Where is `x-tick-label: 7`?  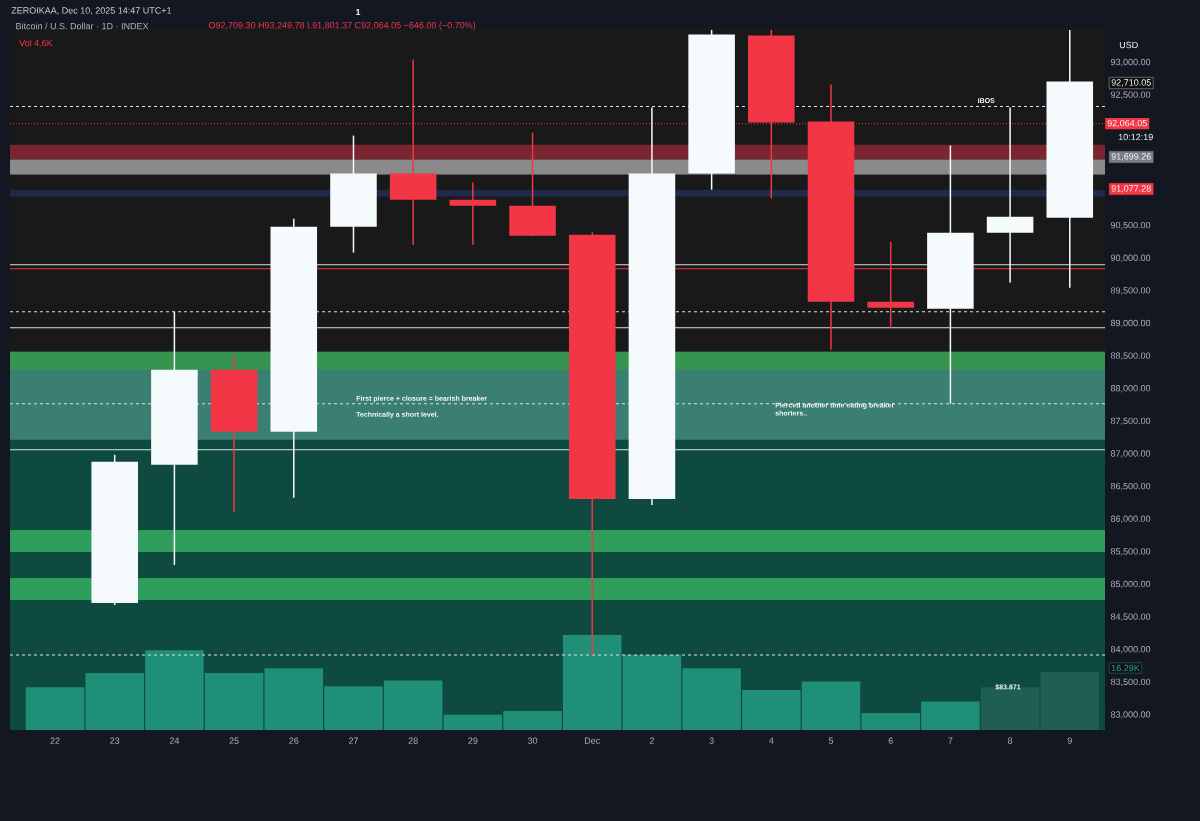 x-tick-label: 7 is located at coordinates (950, 740).